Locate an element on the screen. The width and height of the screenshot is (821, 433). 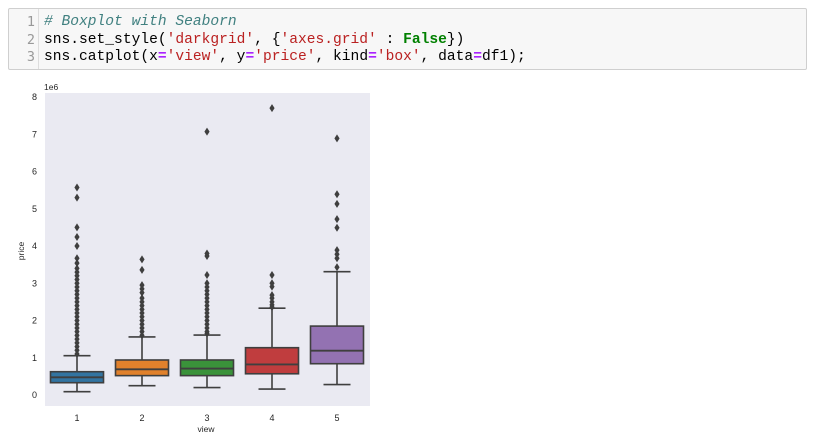
line-number: 3 is located at coordinates (30, 57).